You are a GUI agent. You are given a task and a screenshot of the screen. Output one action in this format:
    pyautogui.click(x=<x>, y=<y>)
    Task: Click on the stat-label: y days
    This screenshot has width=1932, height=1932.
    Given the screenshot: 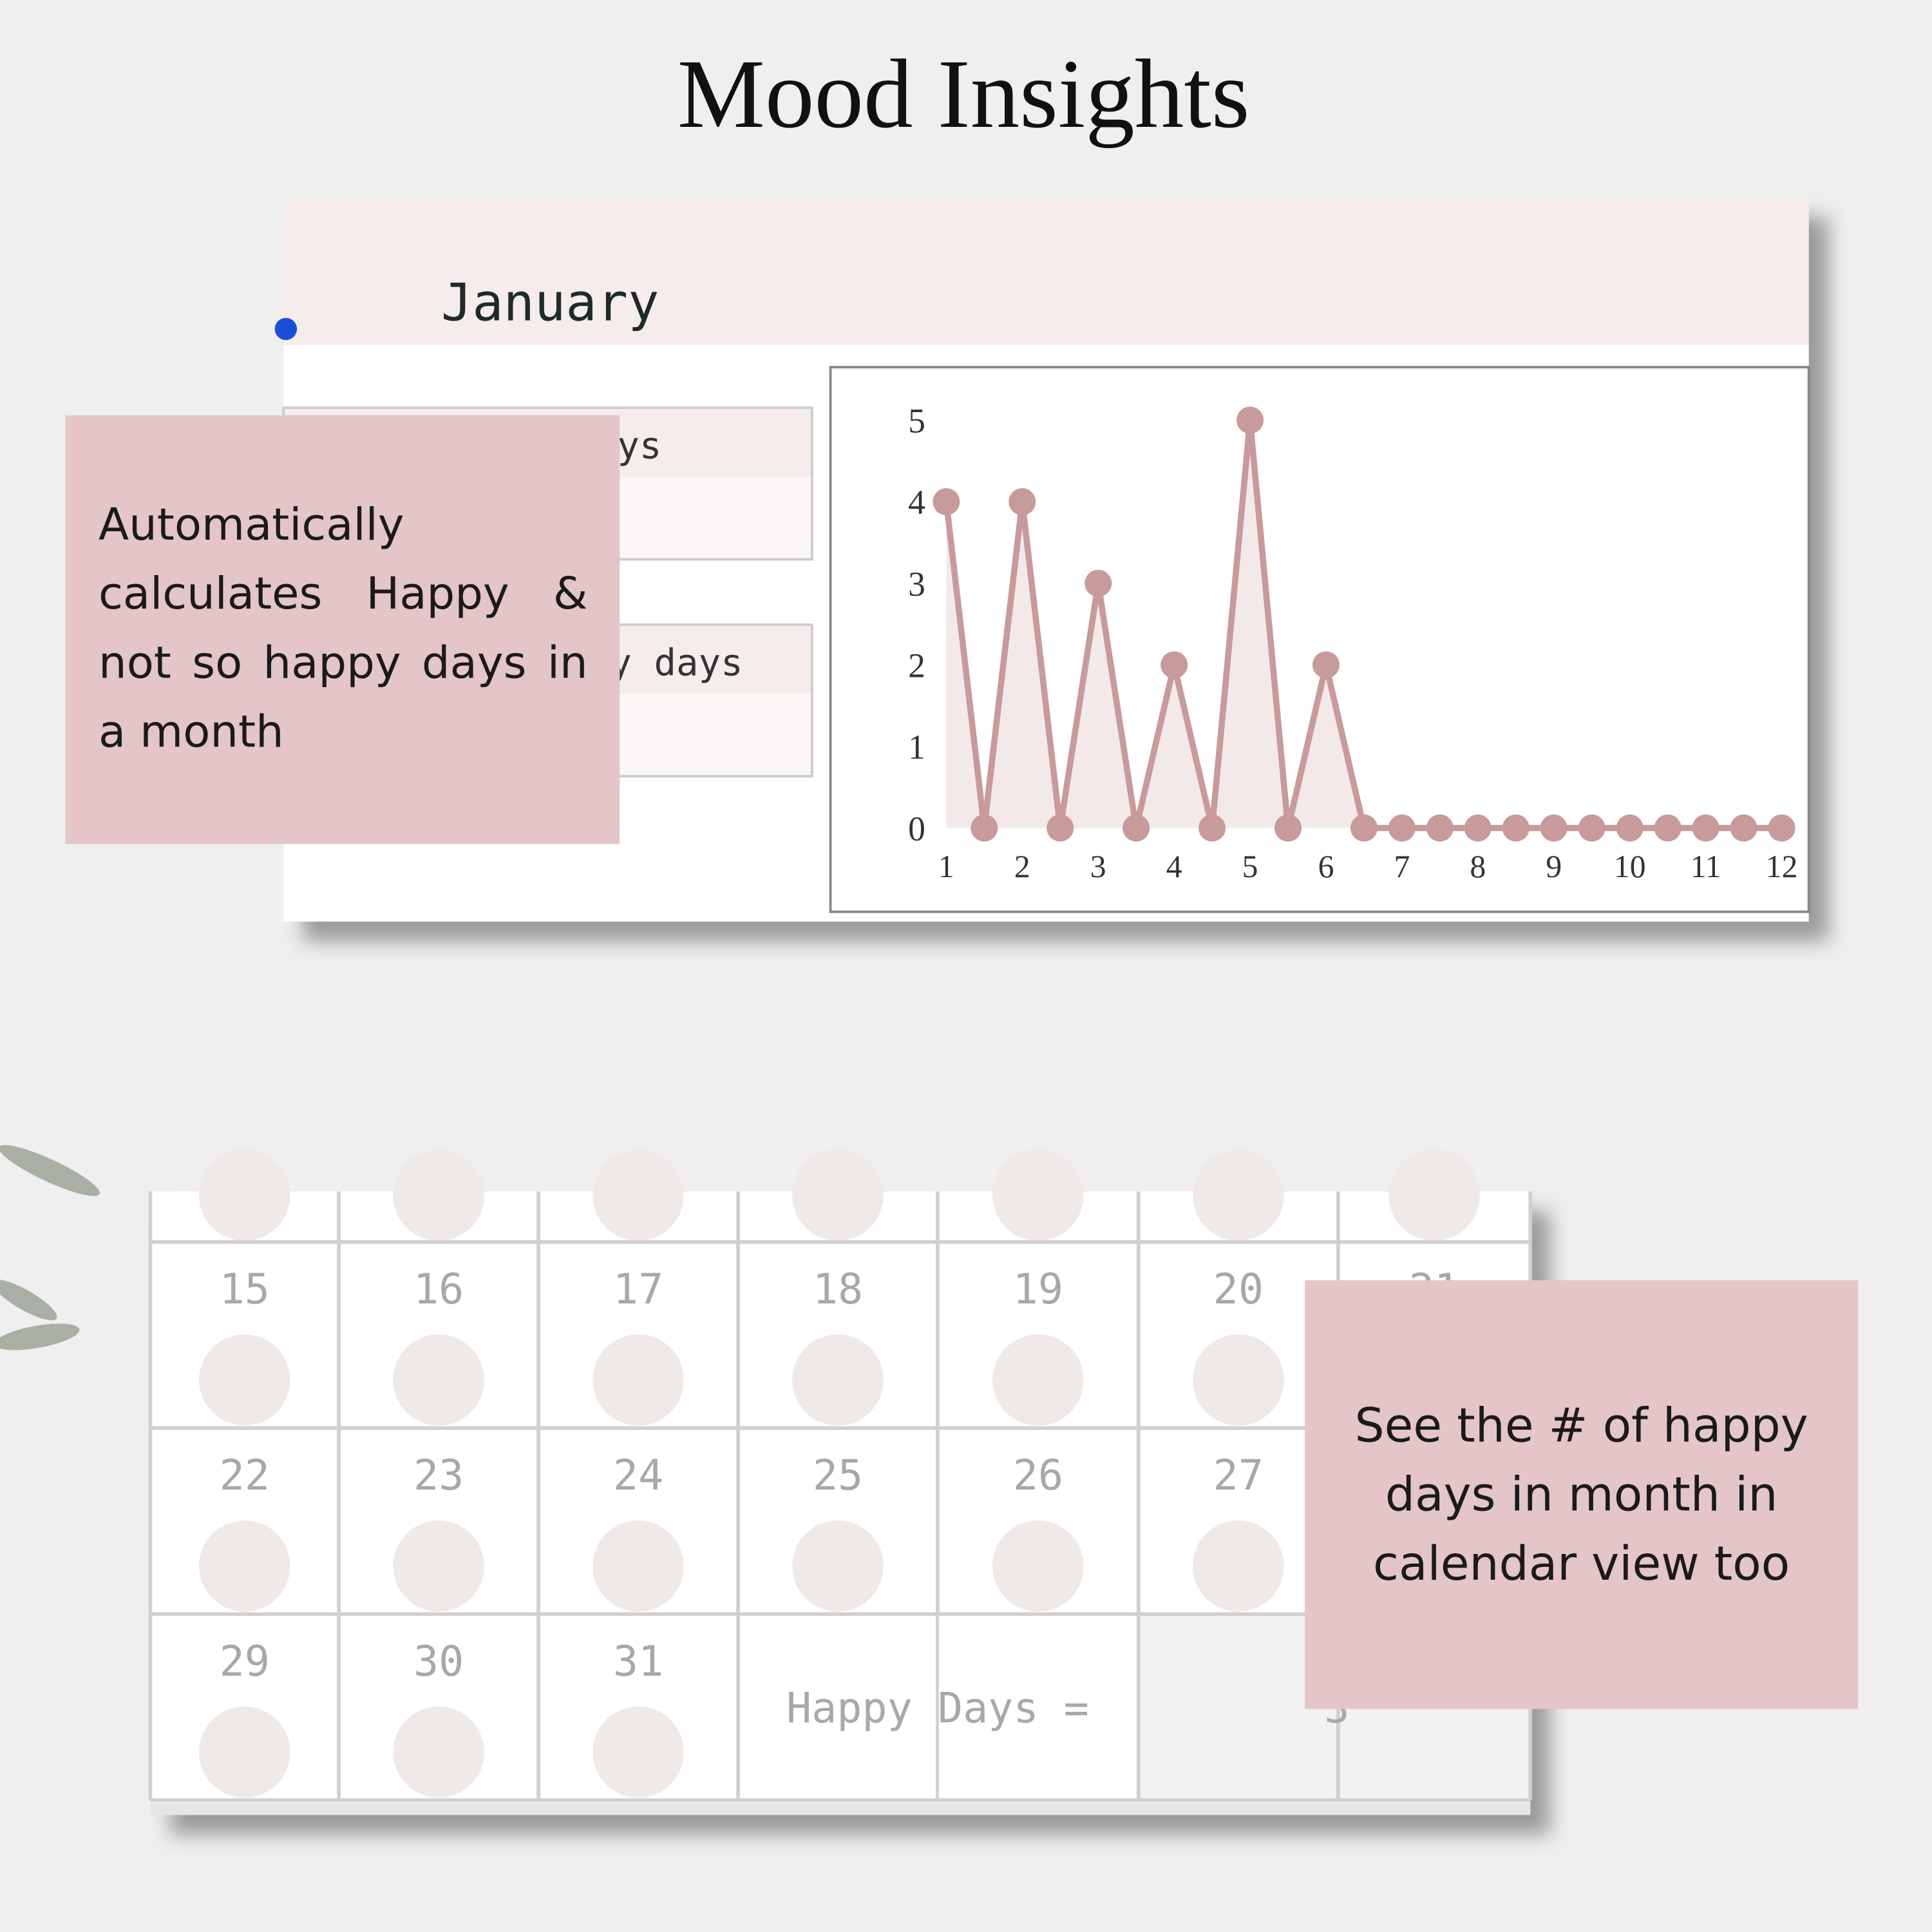 What is the action you would take?
    pyautogui.click(x=676, y=662)
    